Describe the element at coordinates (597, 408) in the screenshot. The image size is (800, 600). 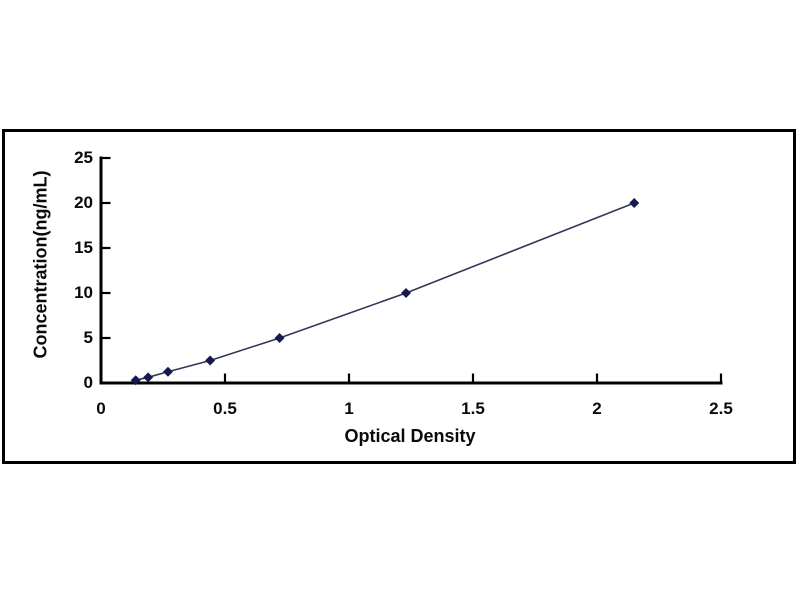
I see `x-tick-label: 2` at that location.